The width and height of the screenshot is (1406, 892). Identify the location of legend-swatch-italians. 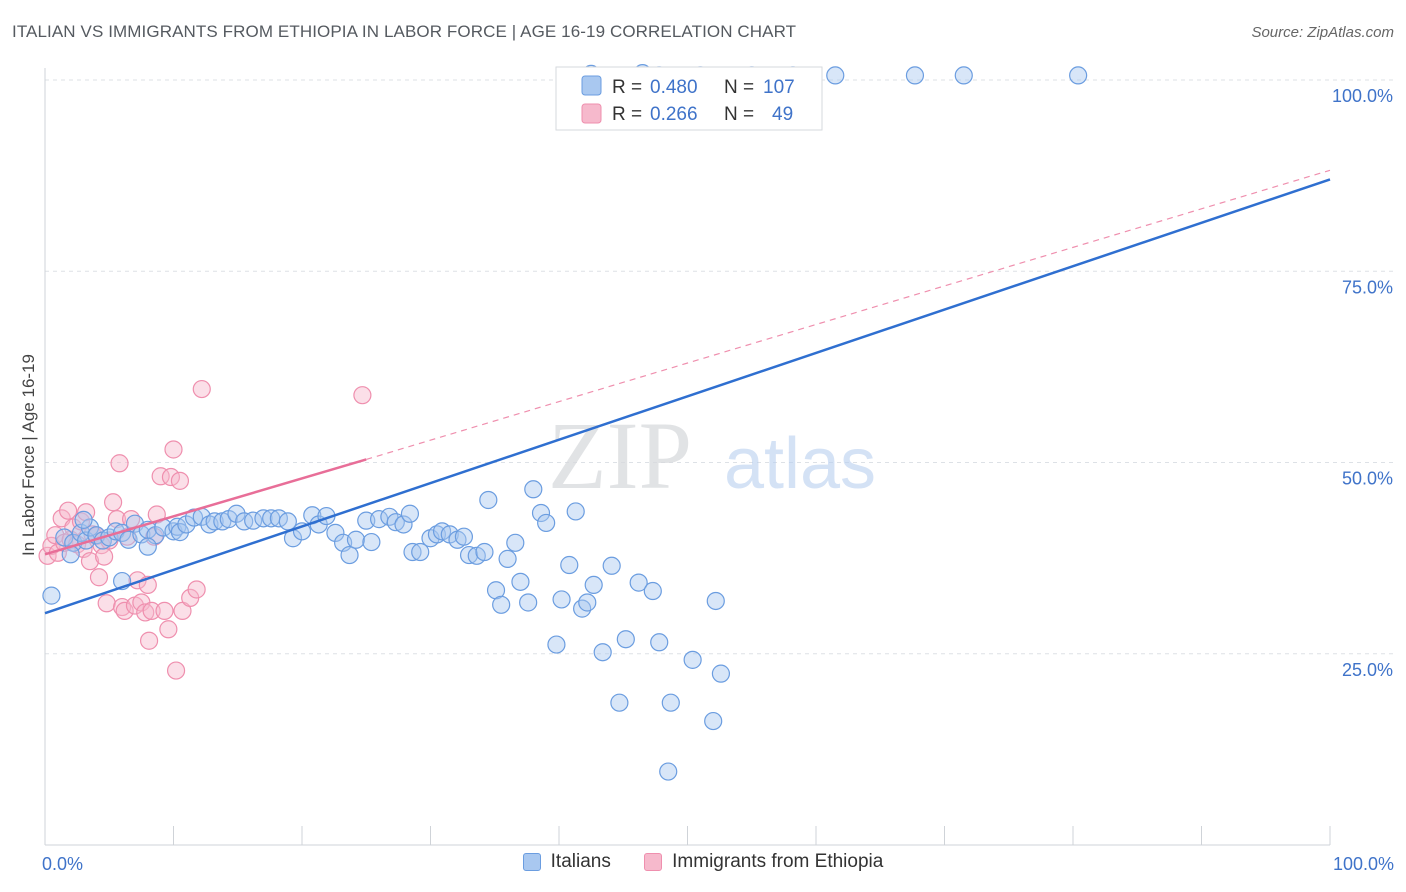
(531, 862).